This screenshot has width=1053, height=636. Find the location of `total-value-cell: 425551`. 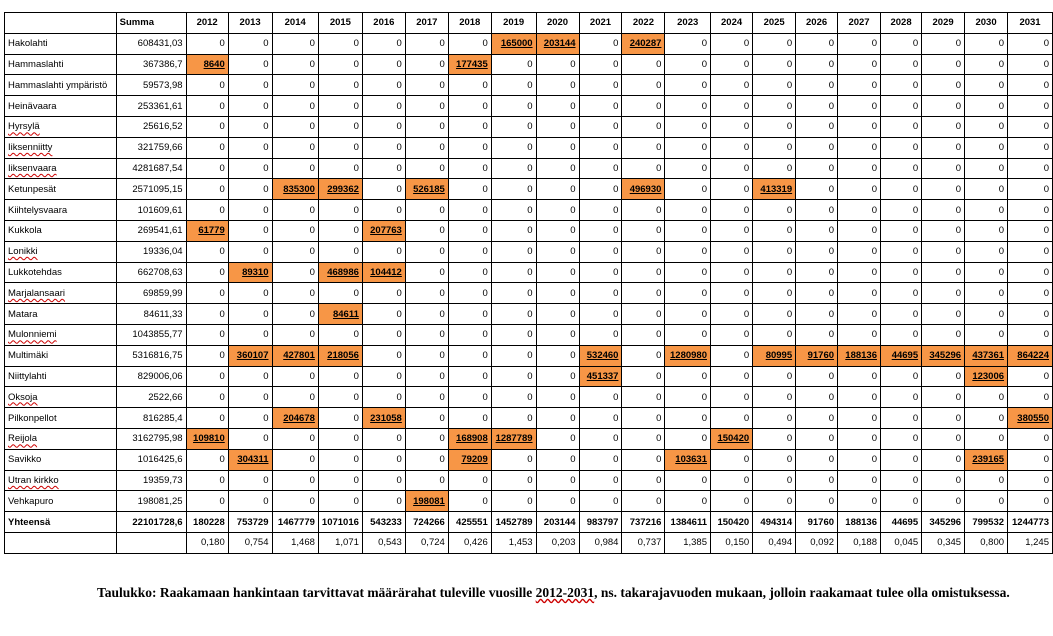

total-value-cell: 425551 is located at coordinates (469, 522).